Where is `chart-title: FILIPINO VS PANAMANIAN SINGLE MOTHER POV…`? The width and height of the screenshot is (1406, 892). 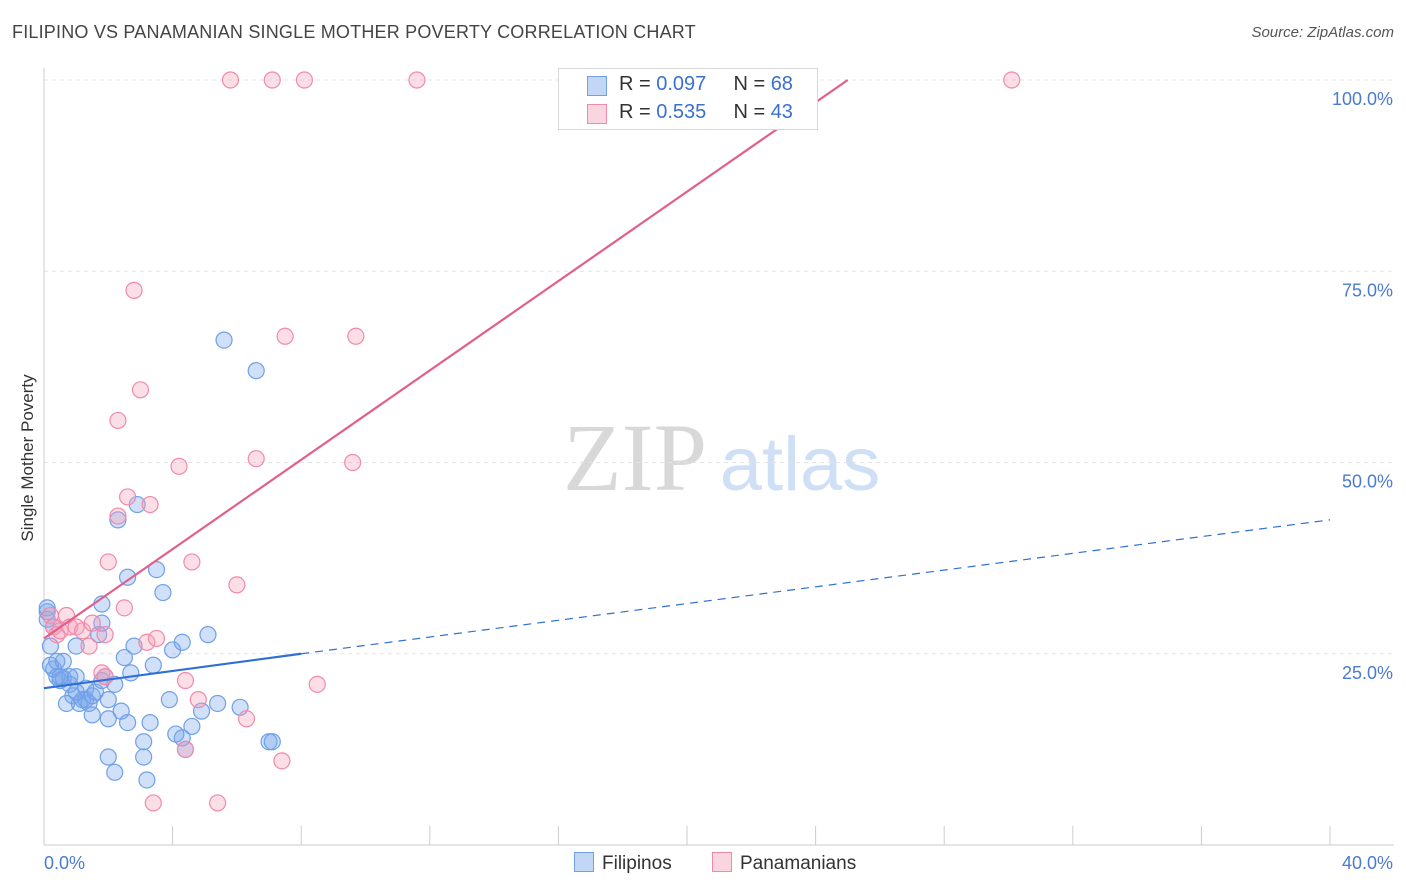 chart-title: FILIPINO VS PANAMANIAN SINGLE MOTHER POV… is located at coordinates (354, 32).